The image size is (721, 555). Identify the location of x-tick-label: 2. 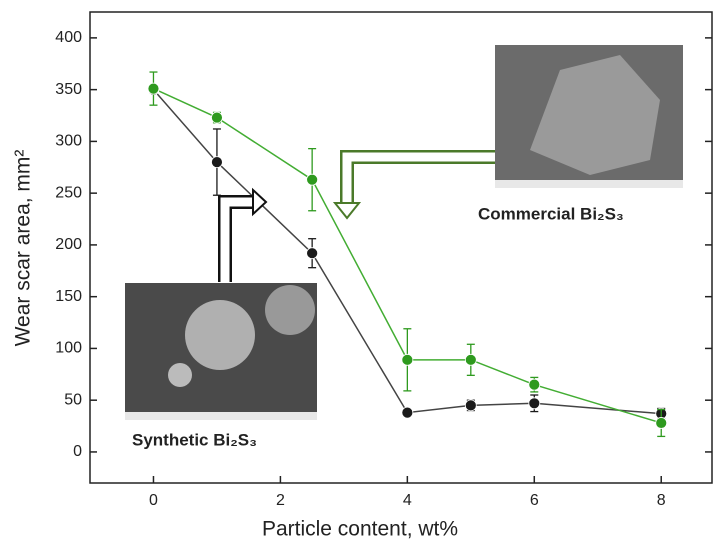
(280, 500).